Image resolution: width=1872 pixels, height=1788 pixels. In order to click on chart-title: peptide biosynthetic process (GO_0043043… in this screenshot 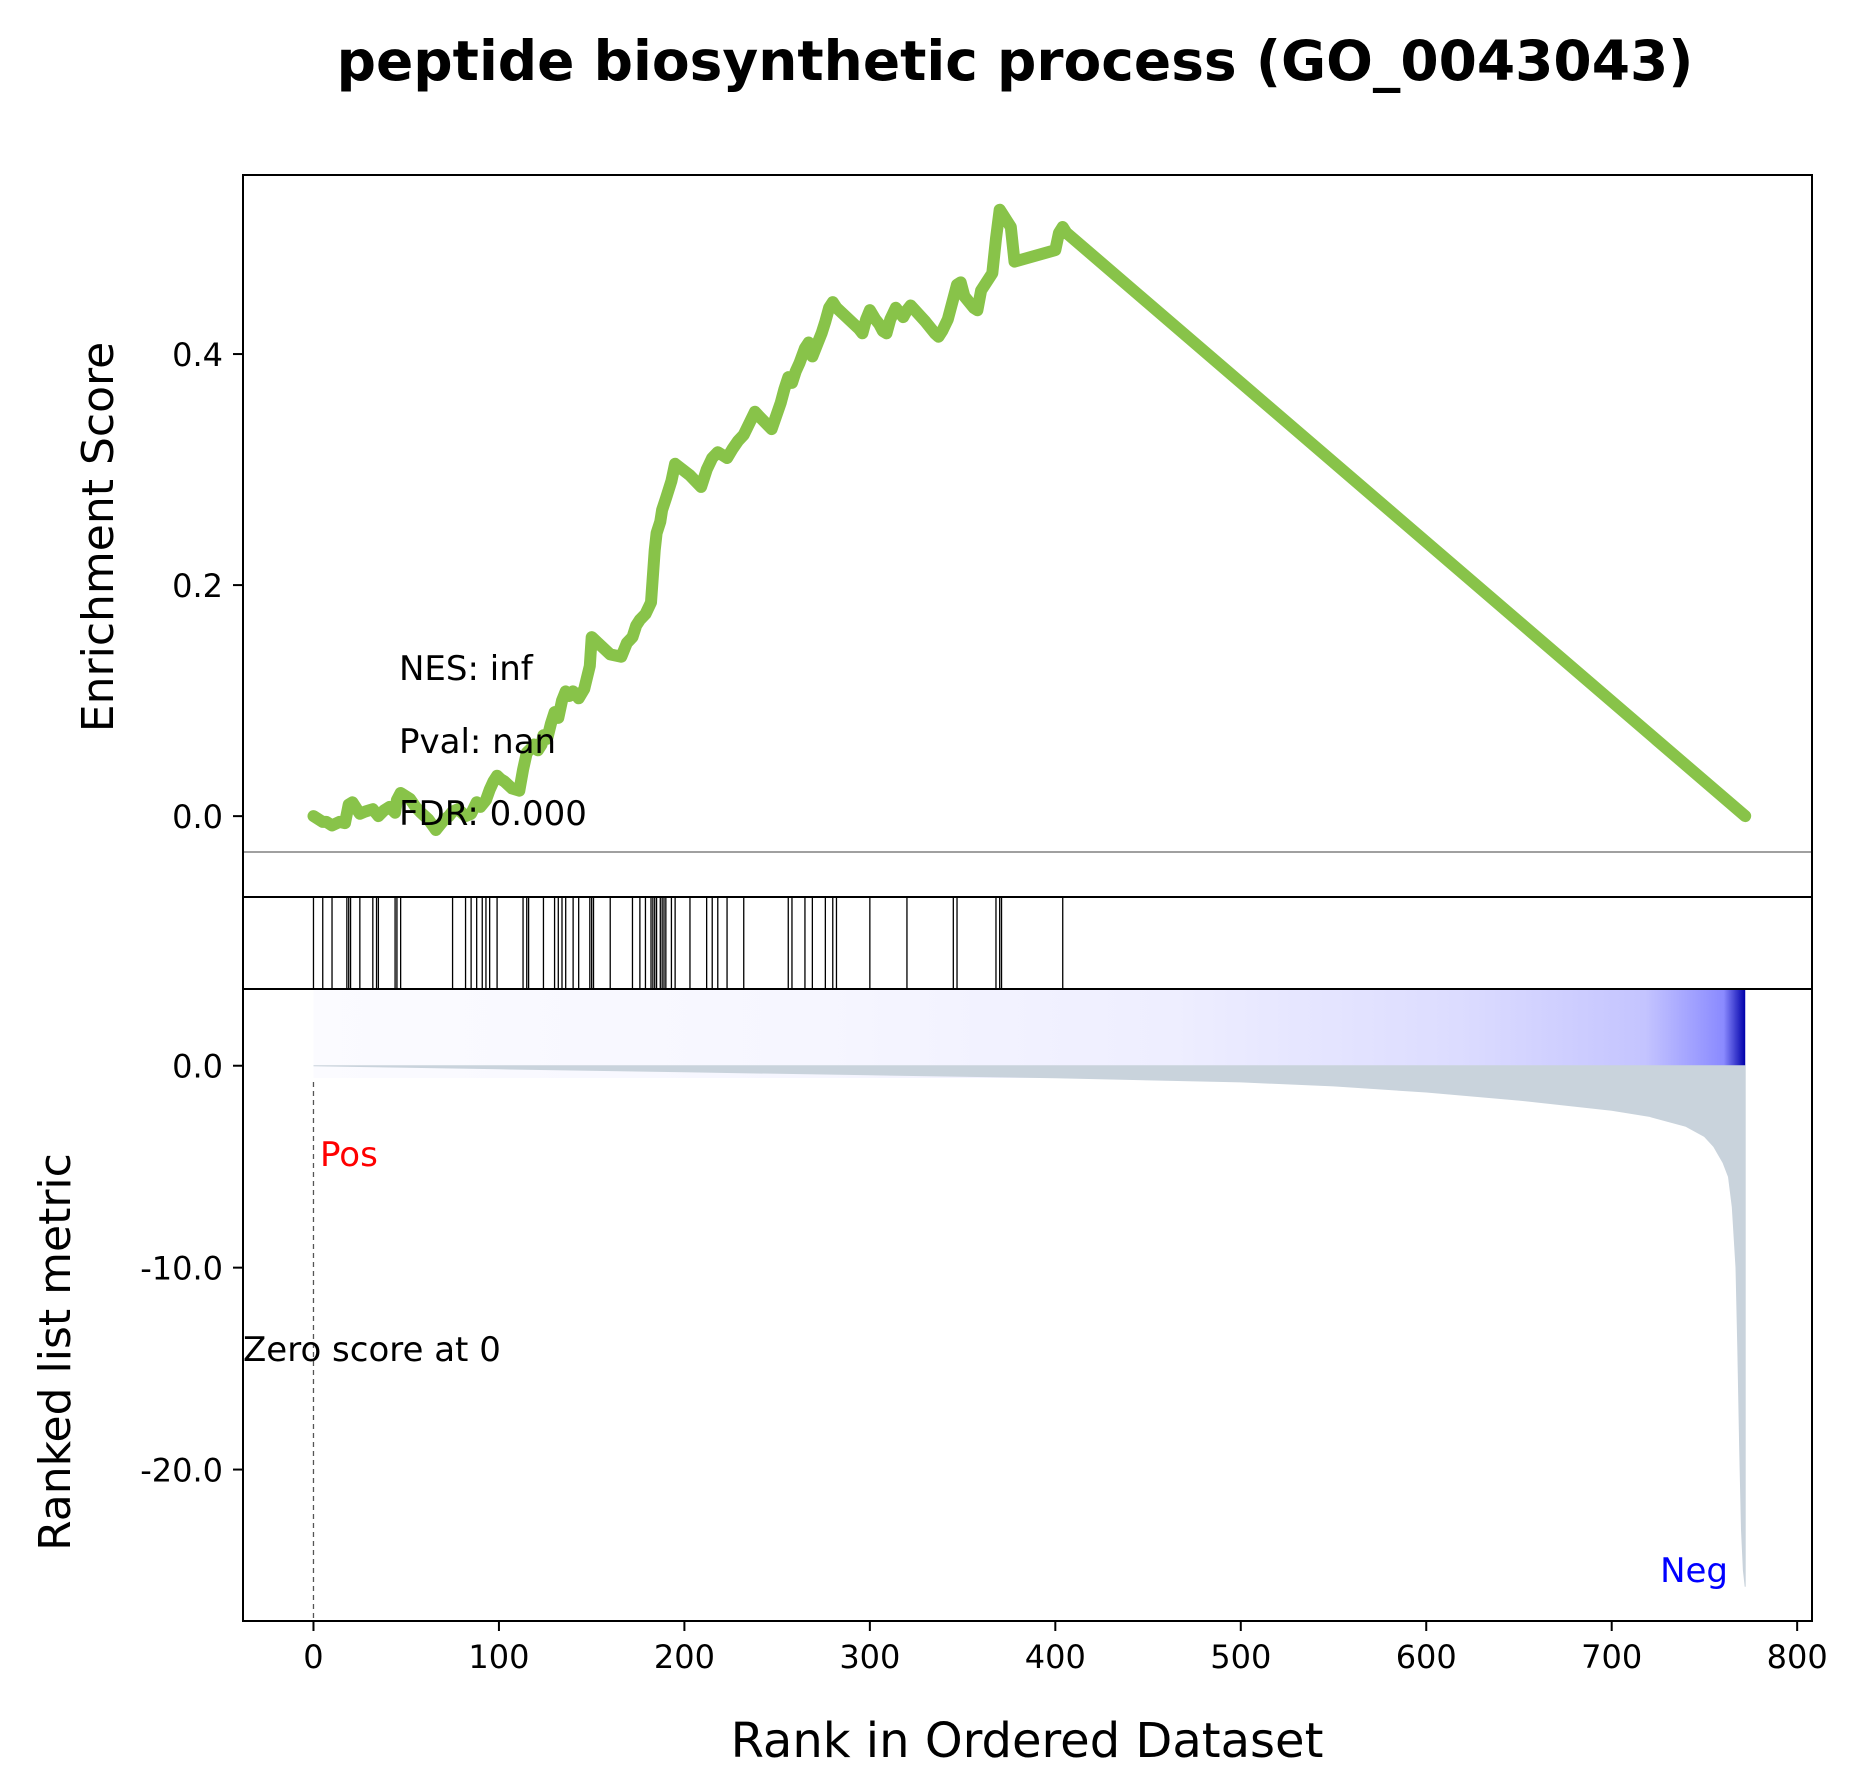, I will do `click(1015, 61)`.